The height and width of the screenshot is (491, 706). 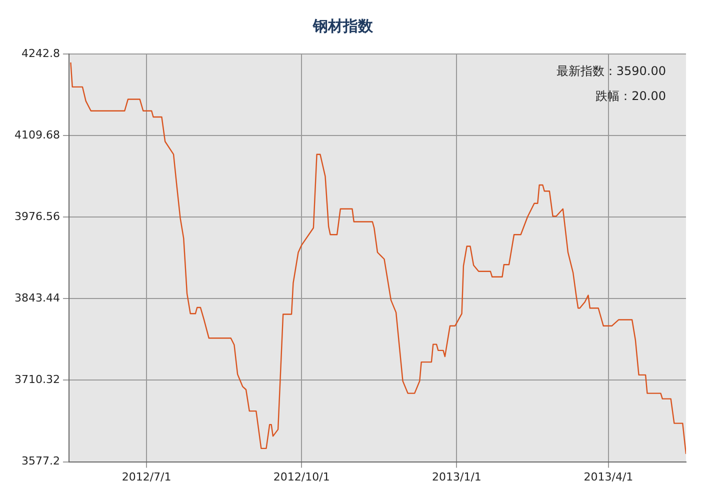 What do you see at coordinates (37, 298) in the screenshot?
I see `y-tick-label: 3843.44` at bounding box center [37, 298].